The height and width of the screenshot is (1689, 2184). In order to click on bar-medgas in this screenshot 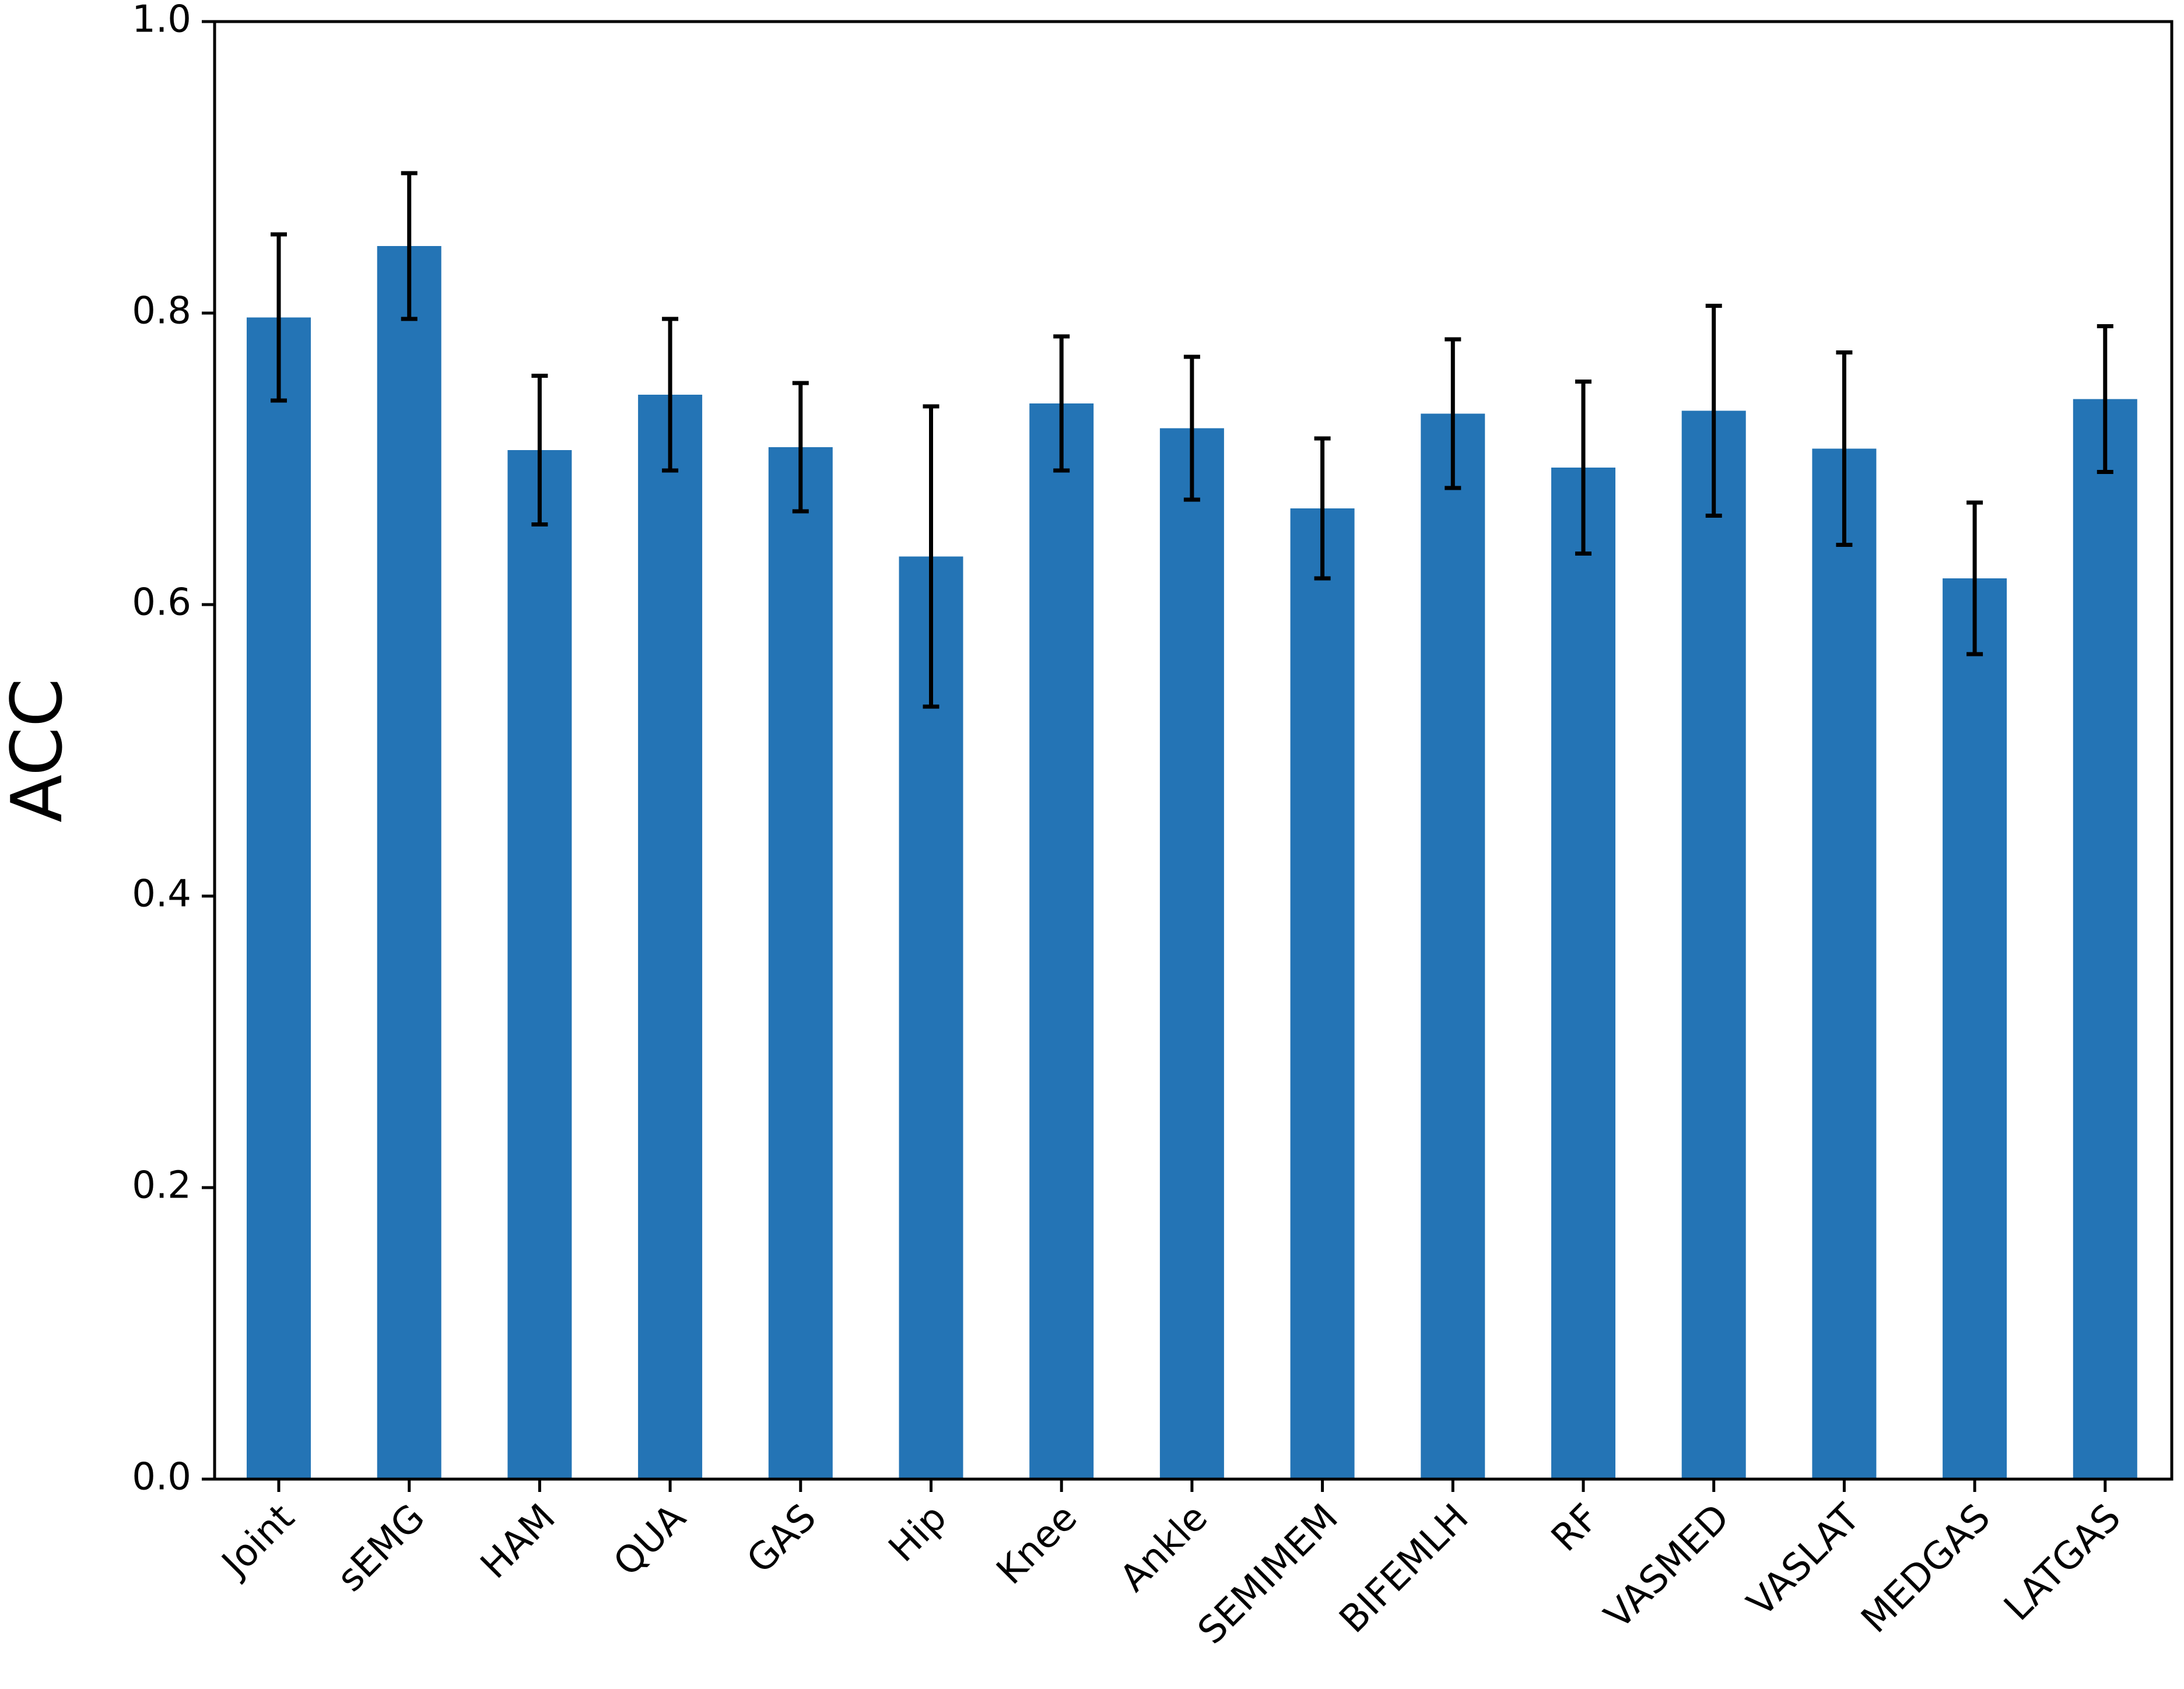, I will do `click(1975, 1028)`.